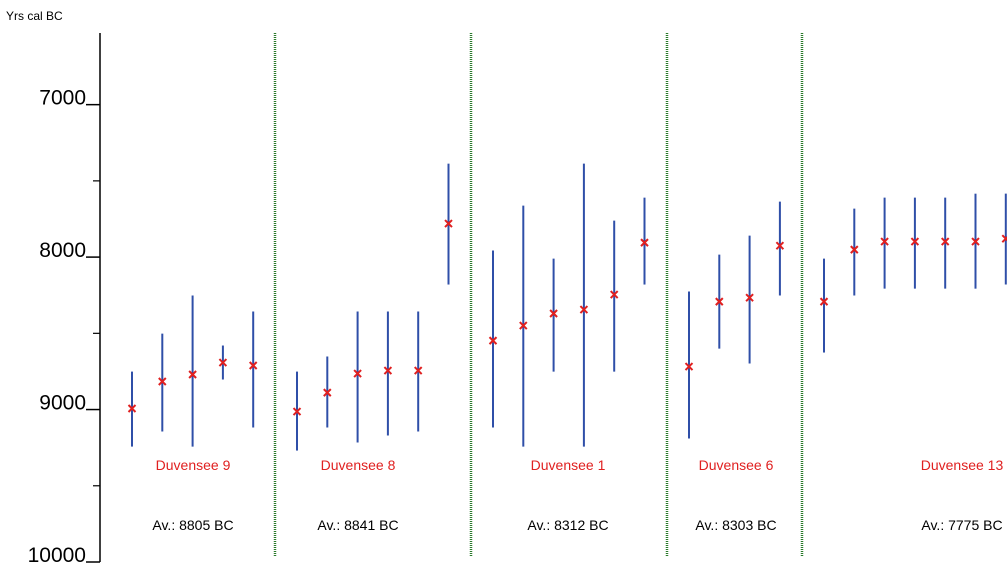 The width and height of the screenshot is (1007, 563). I want to click on group-name: Duvensee 13, so click(962, 465).